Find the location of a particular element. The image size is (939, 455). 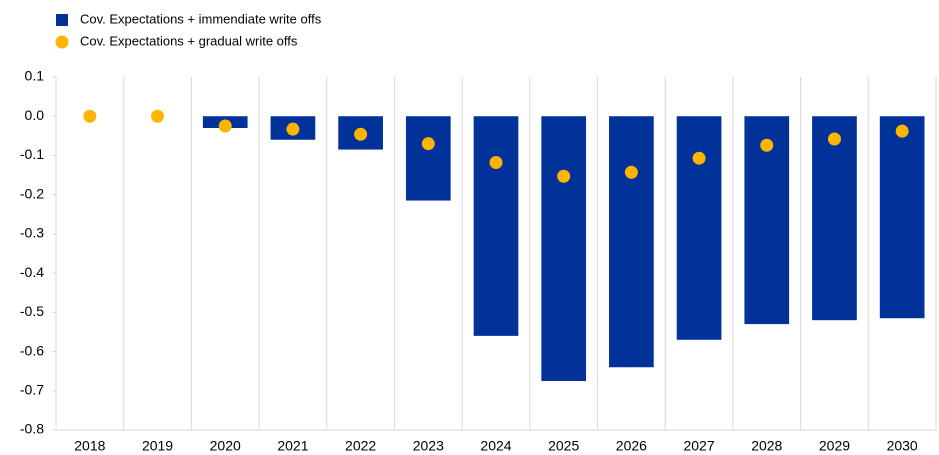

y-tick-label: -0.6 is located at coordinates (32, 350).